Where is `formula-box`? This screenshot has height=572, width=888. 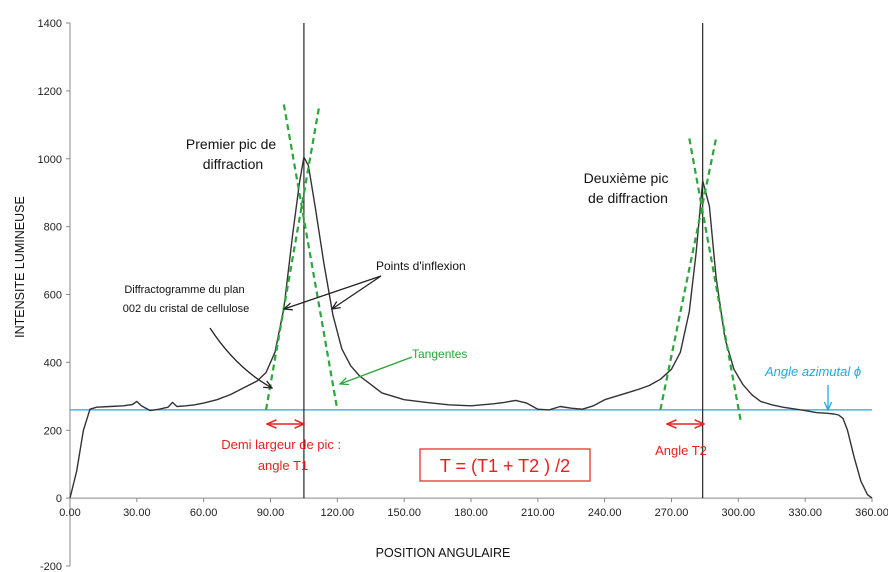 formula-box is located at coordinates (505, 465).